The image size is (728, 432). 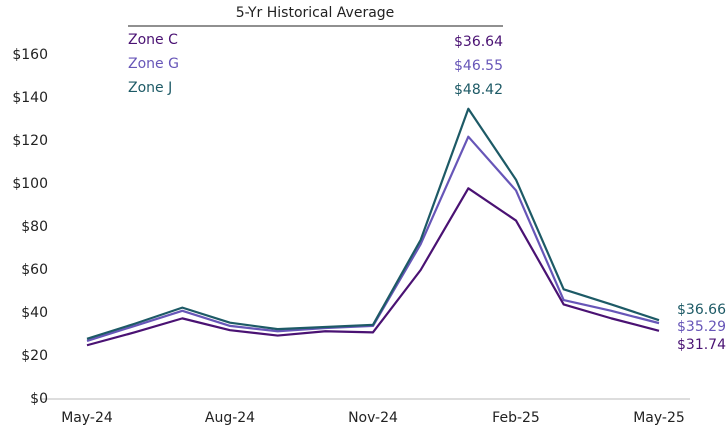 What do you see at coordinates (478, 42) in the screenshot?
I see `legend-value: $36.64` at bounding box center [478, 42].